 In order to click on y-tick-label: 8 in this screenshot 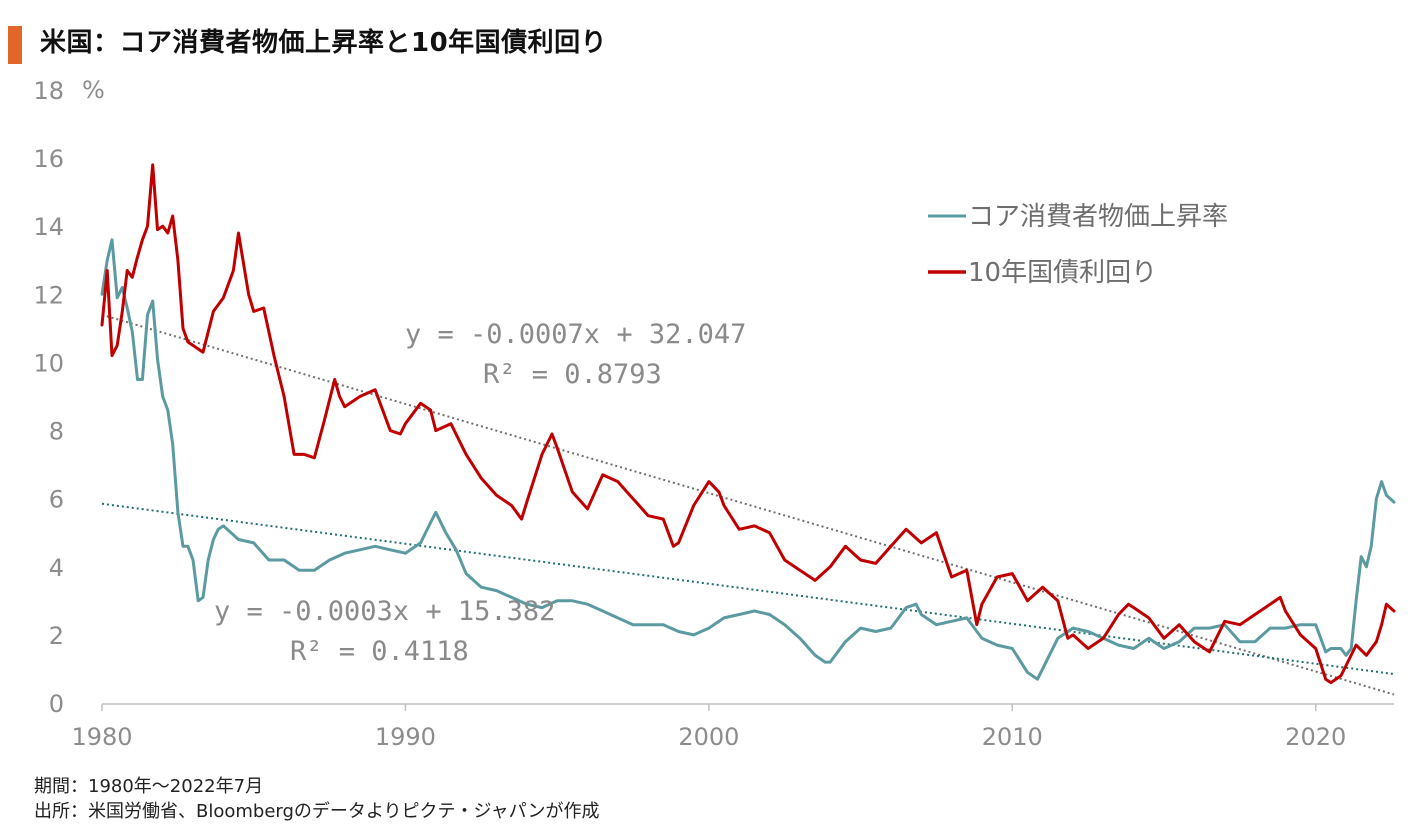, I will do `click(56, 432)`.